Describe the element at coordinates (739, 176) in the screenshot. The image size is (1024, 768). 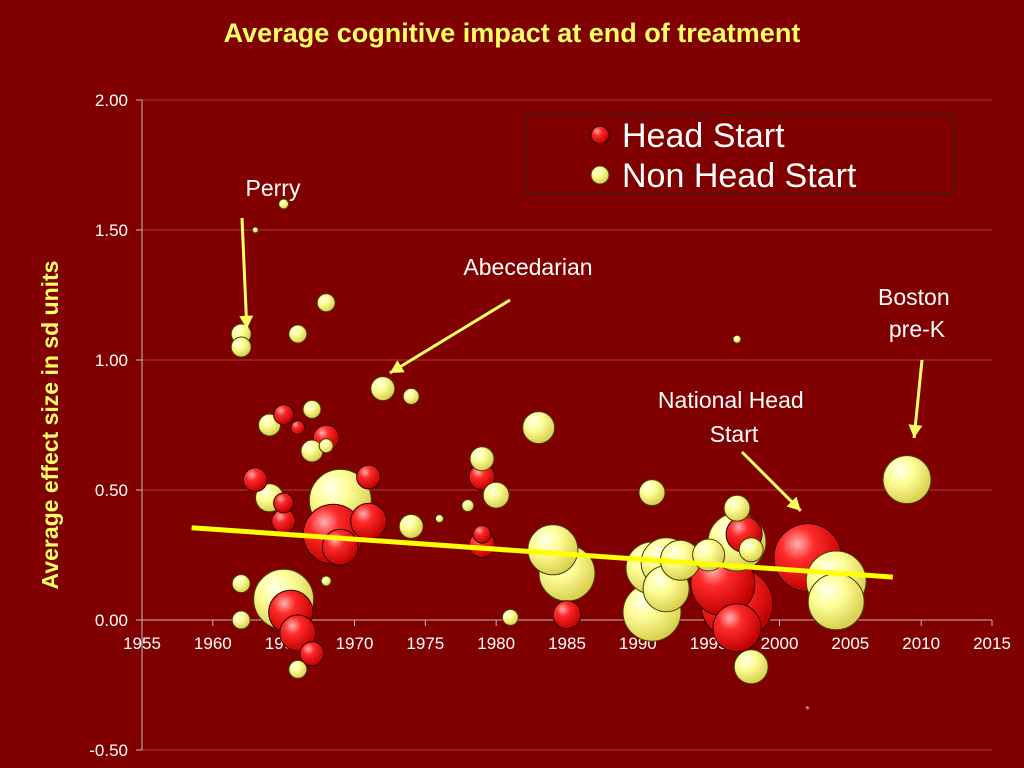
I see `legend-label-non-head-start: Non Head Start` at that location.